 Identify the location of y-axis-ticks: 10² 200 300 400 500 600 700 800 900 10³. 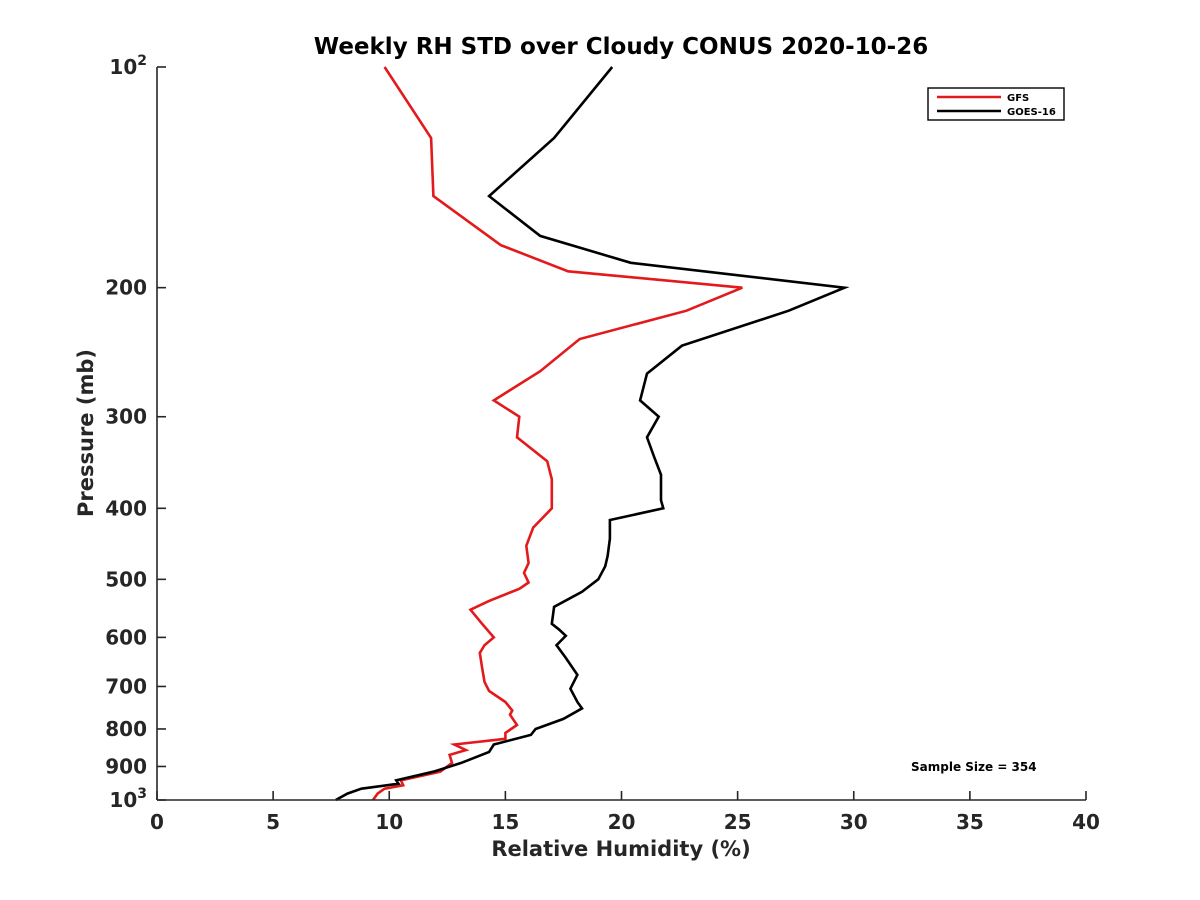
(135, 432).